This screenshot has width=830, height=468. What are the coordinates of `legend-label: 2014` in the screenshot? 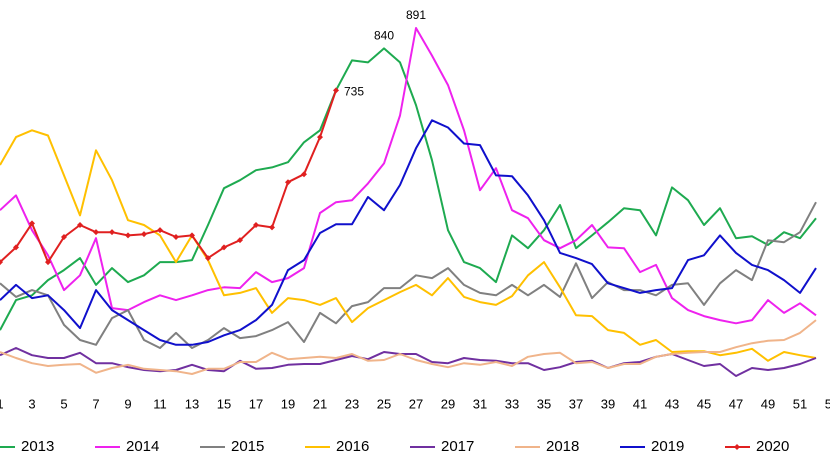 It's located at (142, 446).